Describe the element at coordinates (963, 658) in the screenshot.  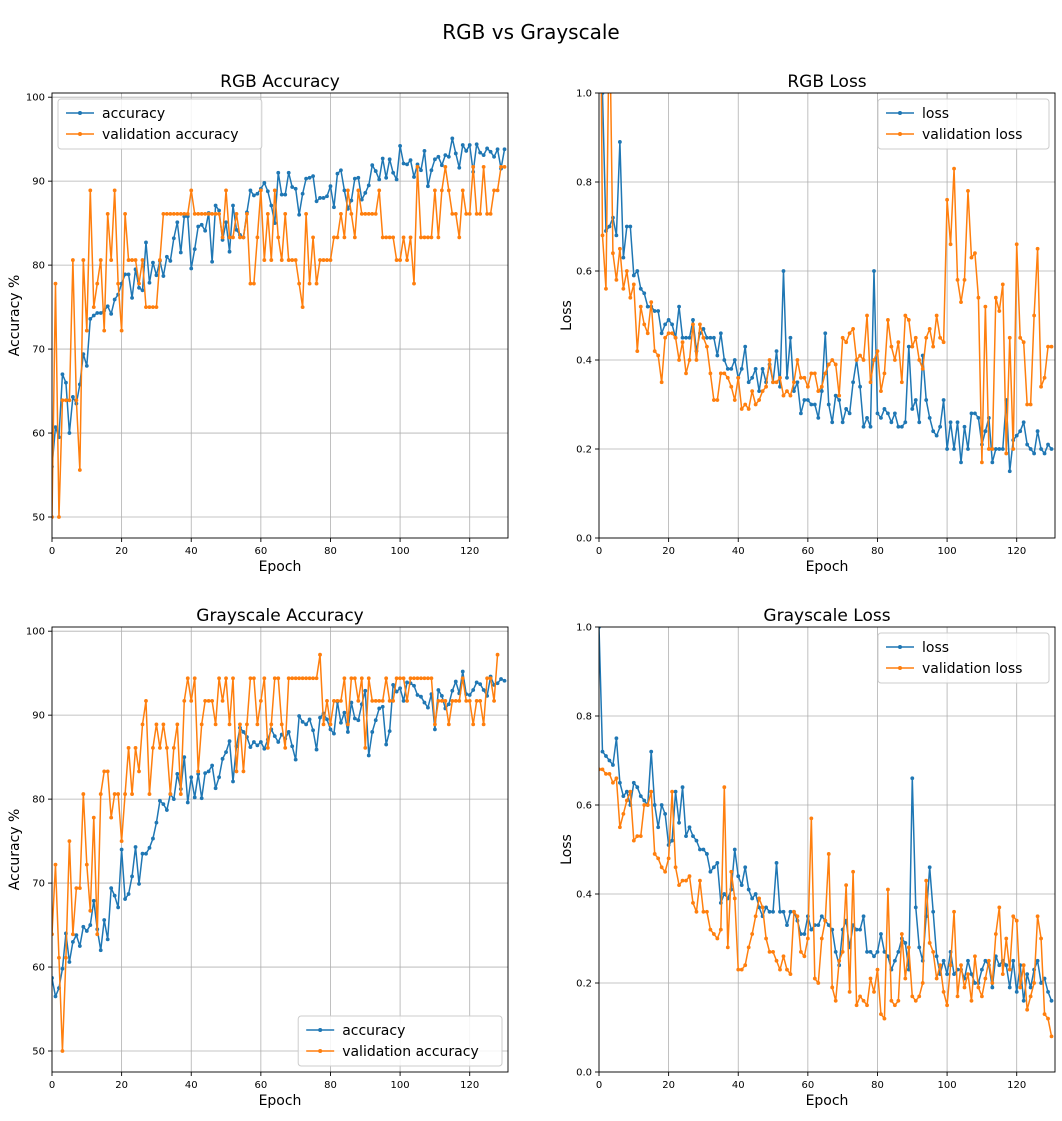
I see `legend-box` at that location.